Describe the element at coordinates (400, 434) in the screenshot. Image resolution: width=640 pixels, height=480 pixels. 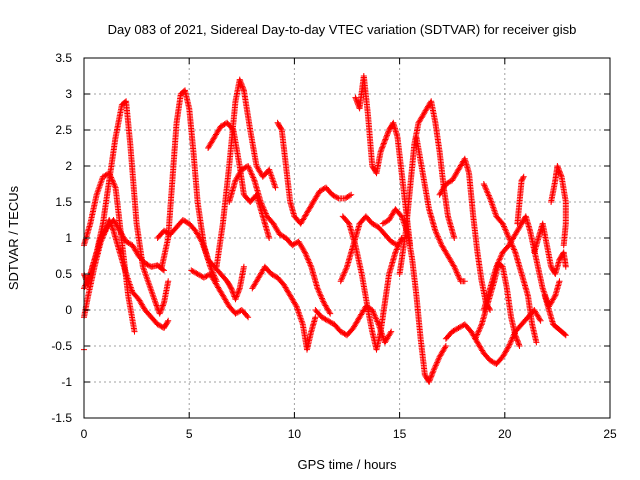
I see `x-tick-label: 15` at that location.